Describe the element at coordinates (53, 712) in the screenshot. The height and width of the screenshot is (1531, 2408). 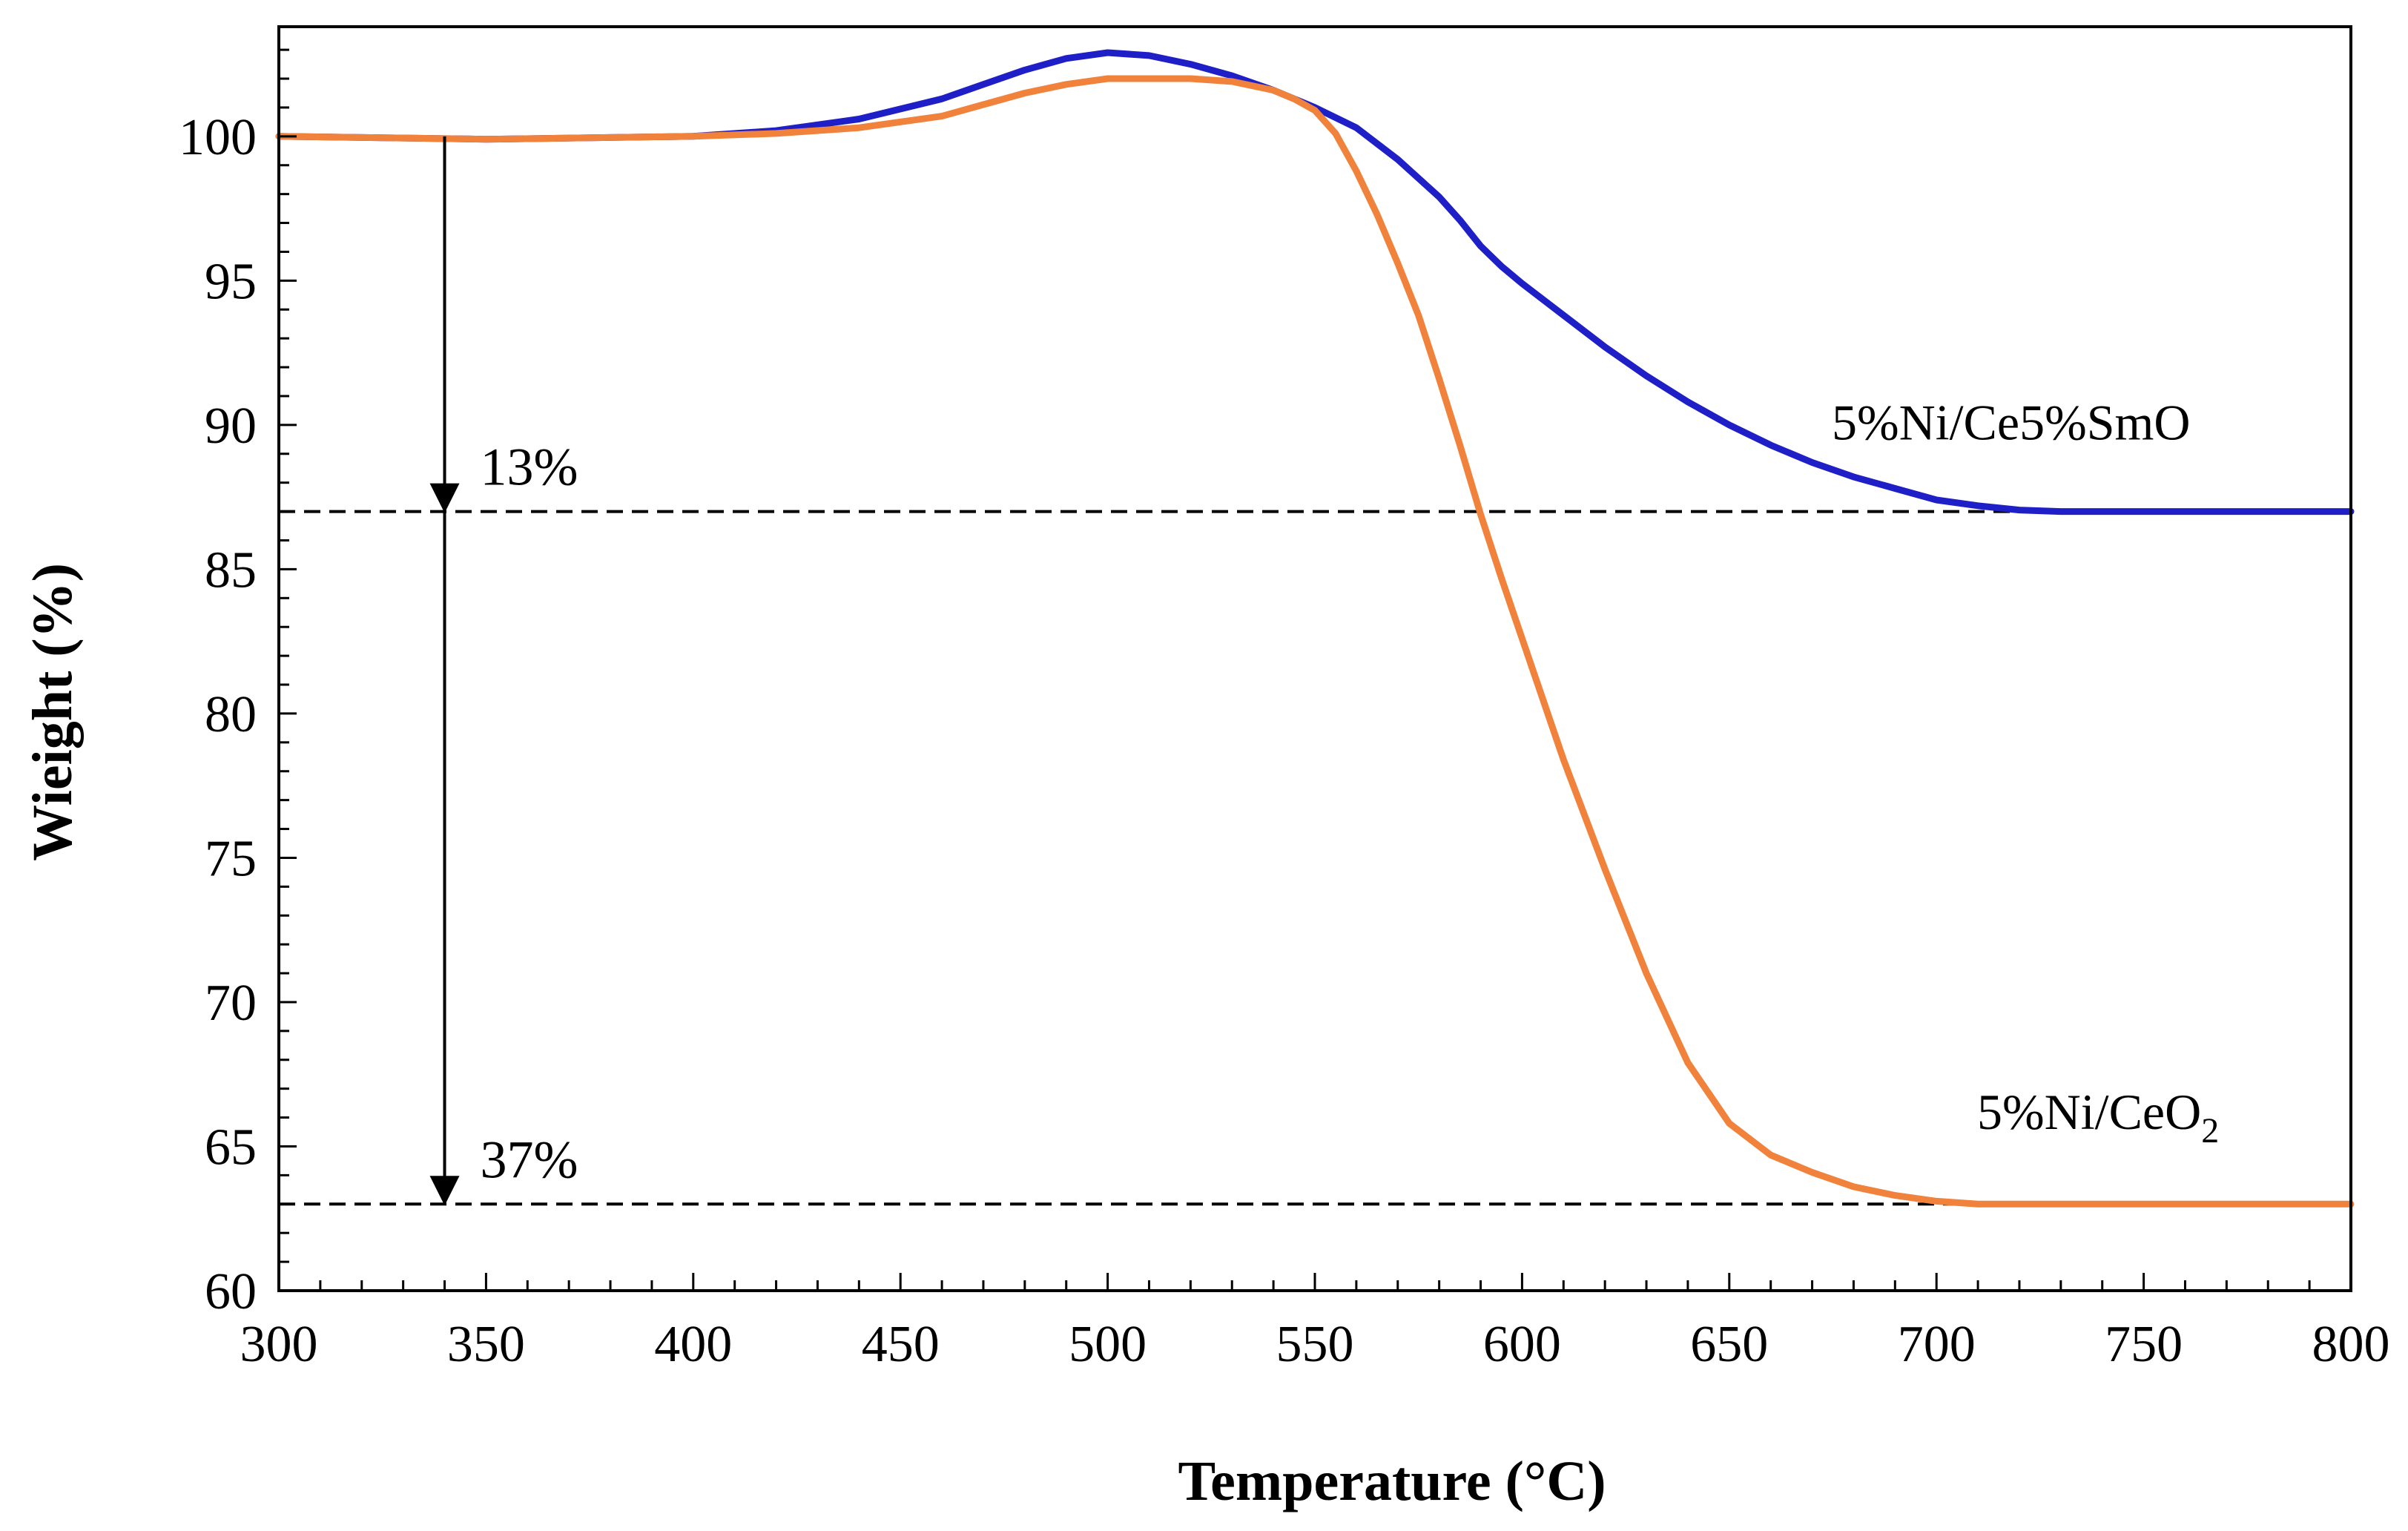
I see `y-axis-title: Wieight (%)` at that location.